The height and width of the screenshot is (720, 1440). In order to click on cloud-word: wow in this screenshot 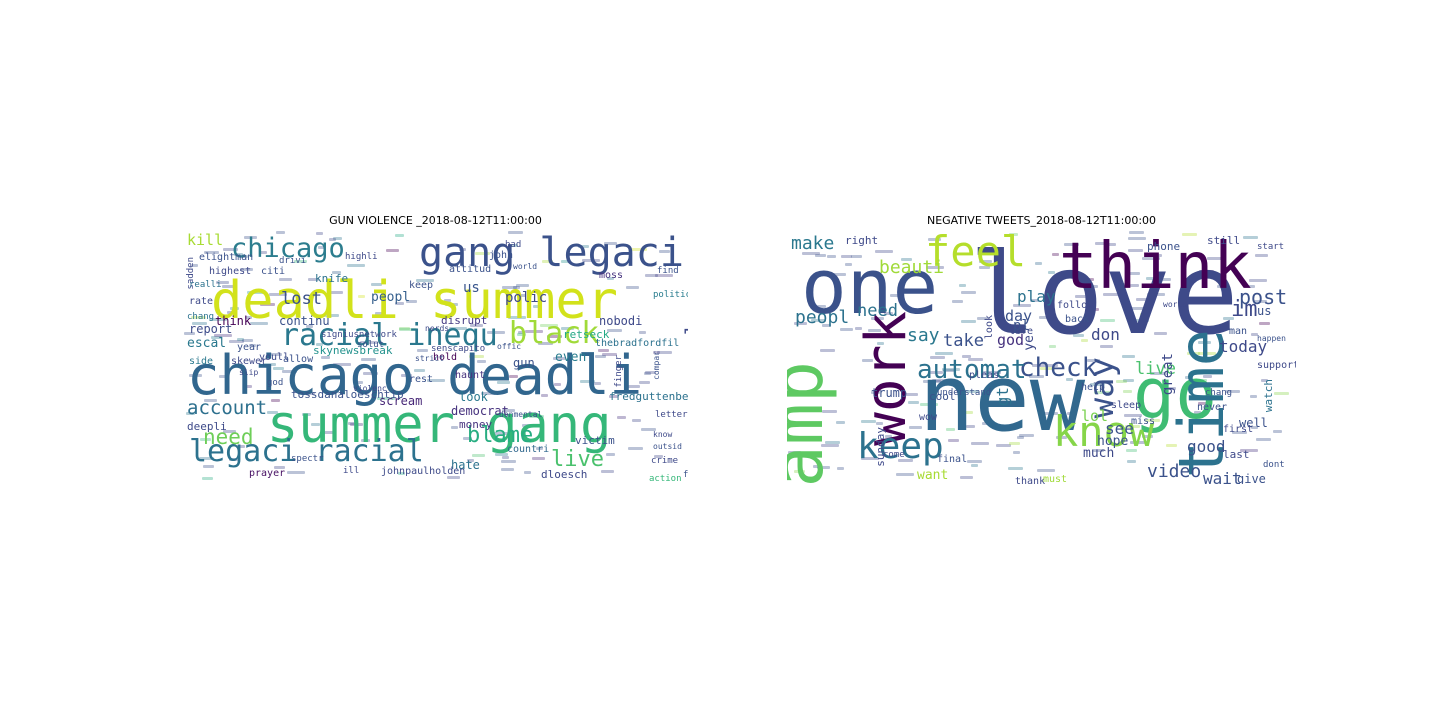, I will do `click(928, 417)`.